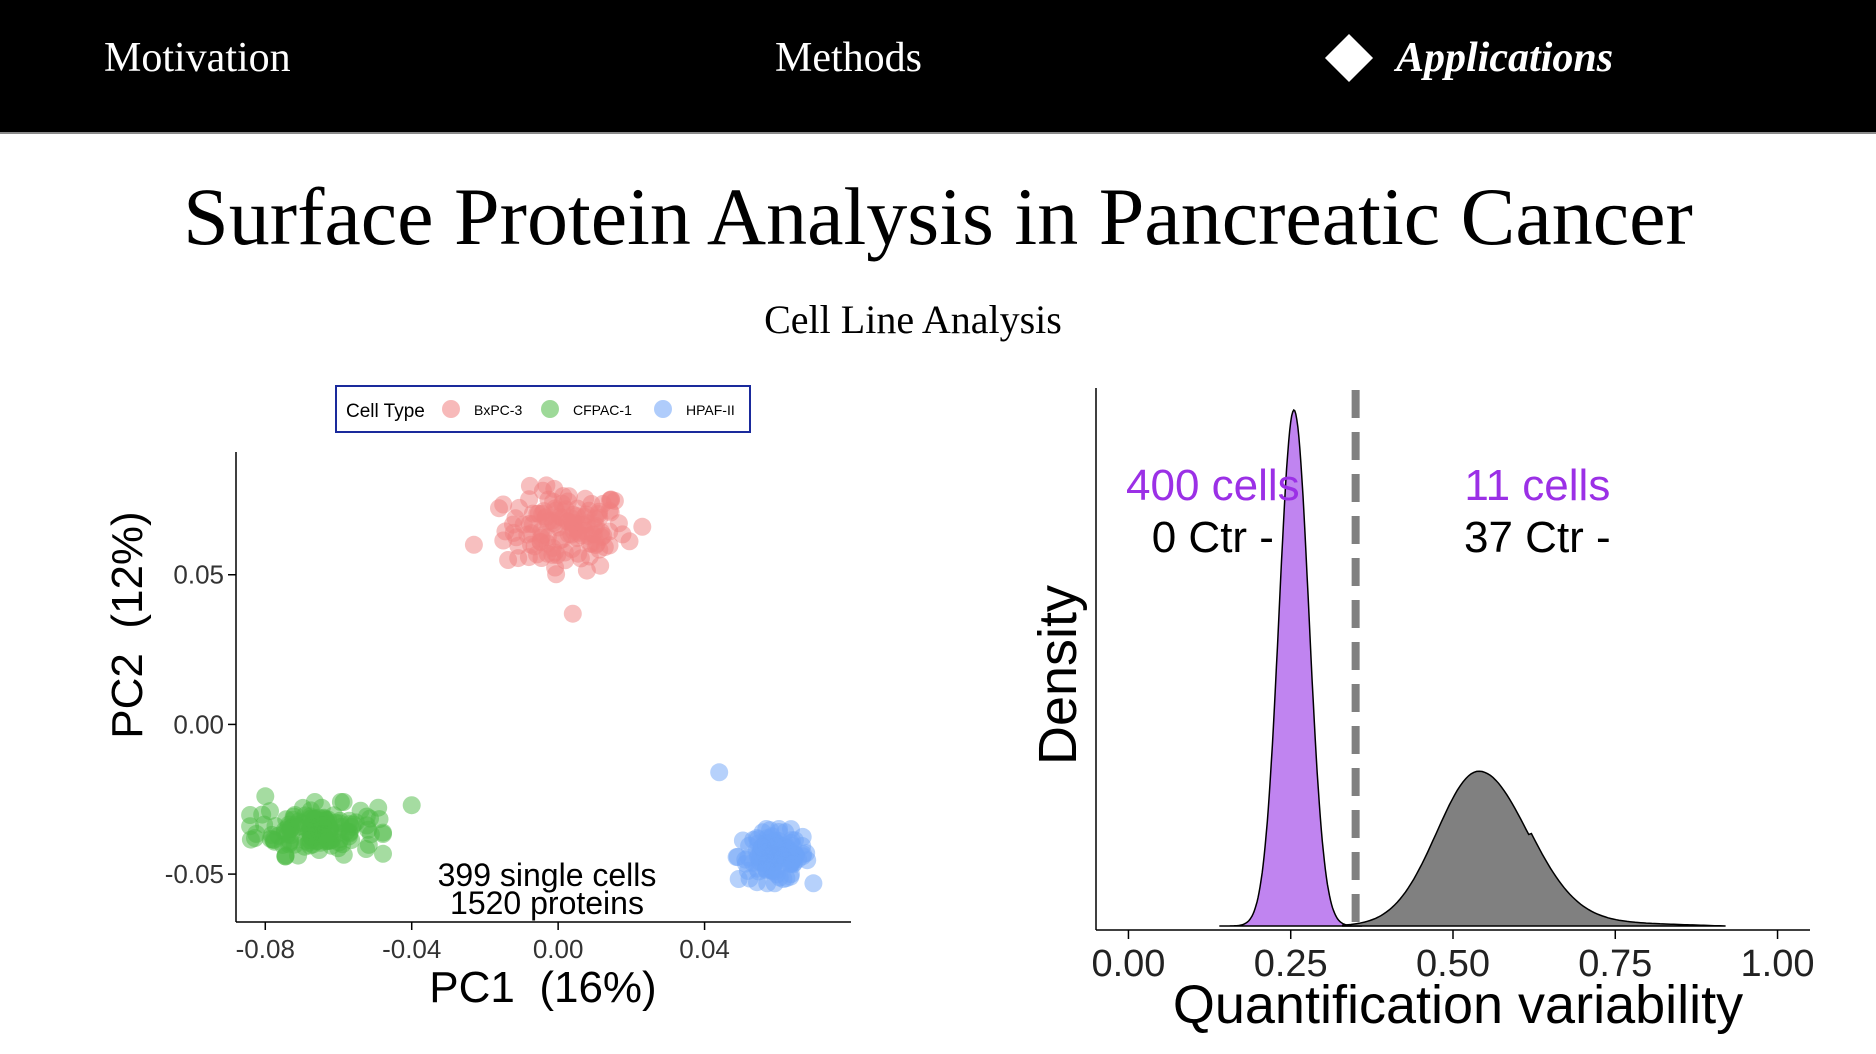 Image resolution: width=1876 pixels, height=1054 pixels. What do you see at coordinates (1778, 964) in the screenshot?
I see `density-x-tick-label: 1.00` at bounding box center [1778, 964].